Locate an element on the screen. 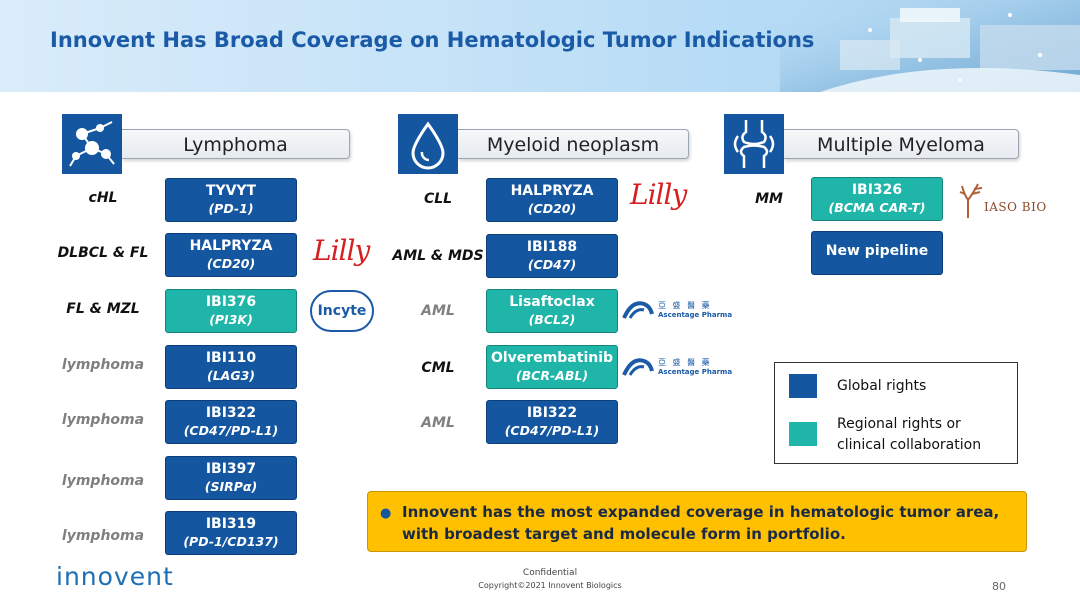 The width and height of the screenshot is (1080, 604). drug-name: IBI110 is located at coordinates (231, 358).